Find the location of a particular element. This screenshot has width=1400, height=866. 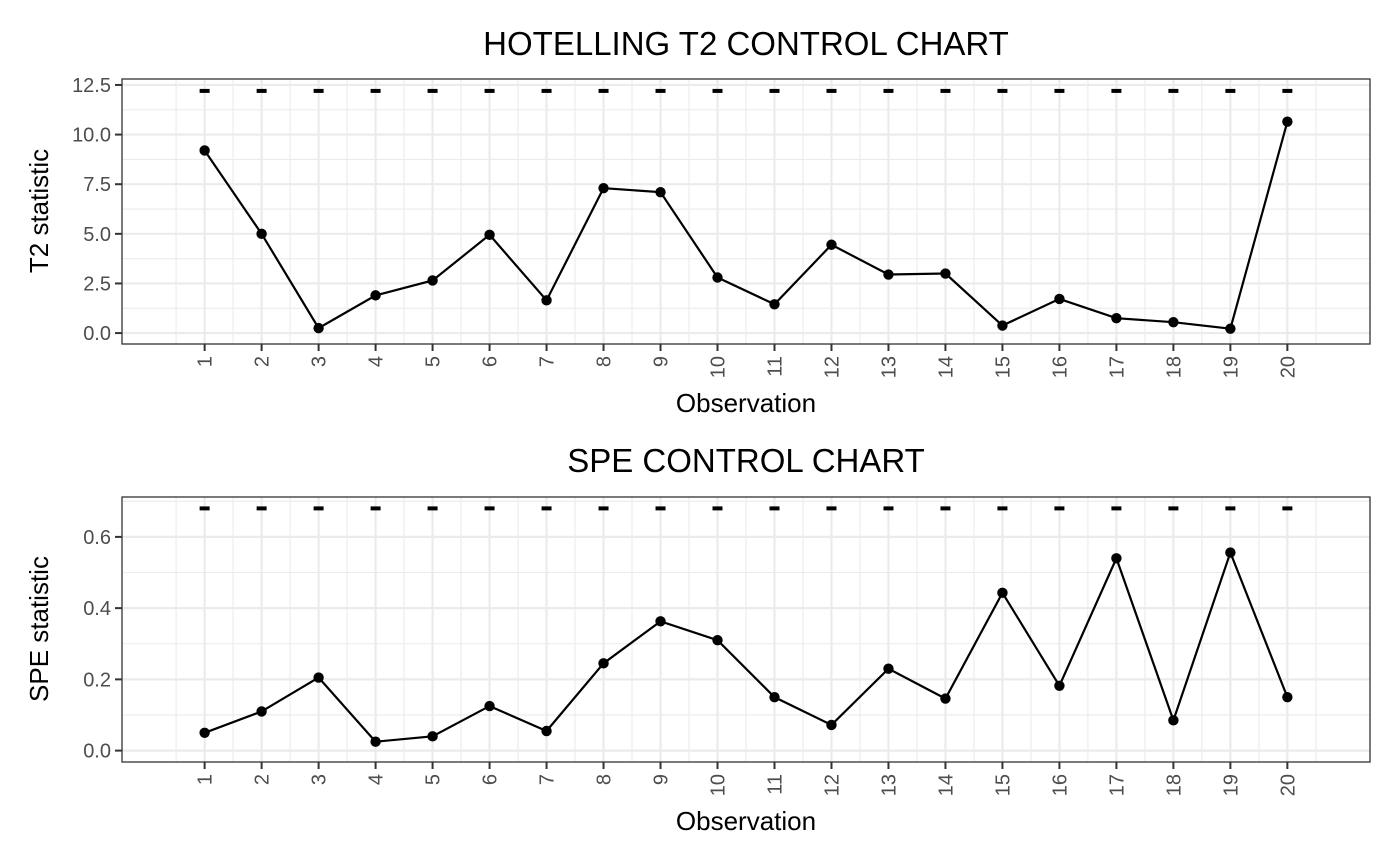

t2-x-tick-label: 15 is located at coordinates (1003, 367).